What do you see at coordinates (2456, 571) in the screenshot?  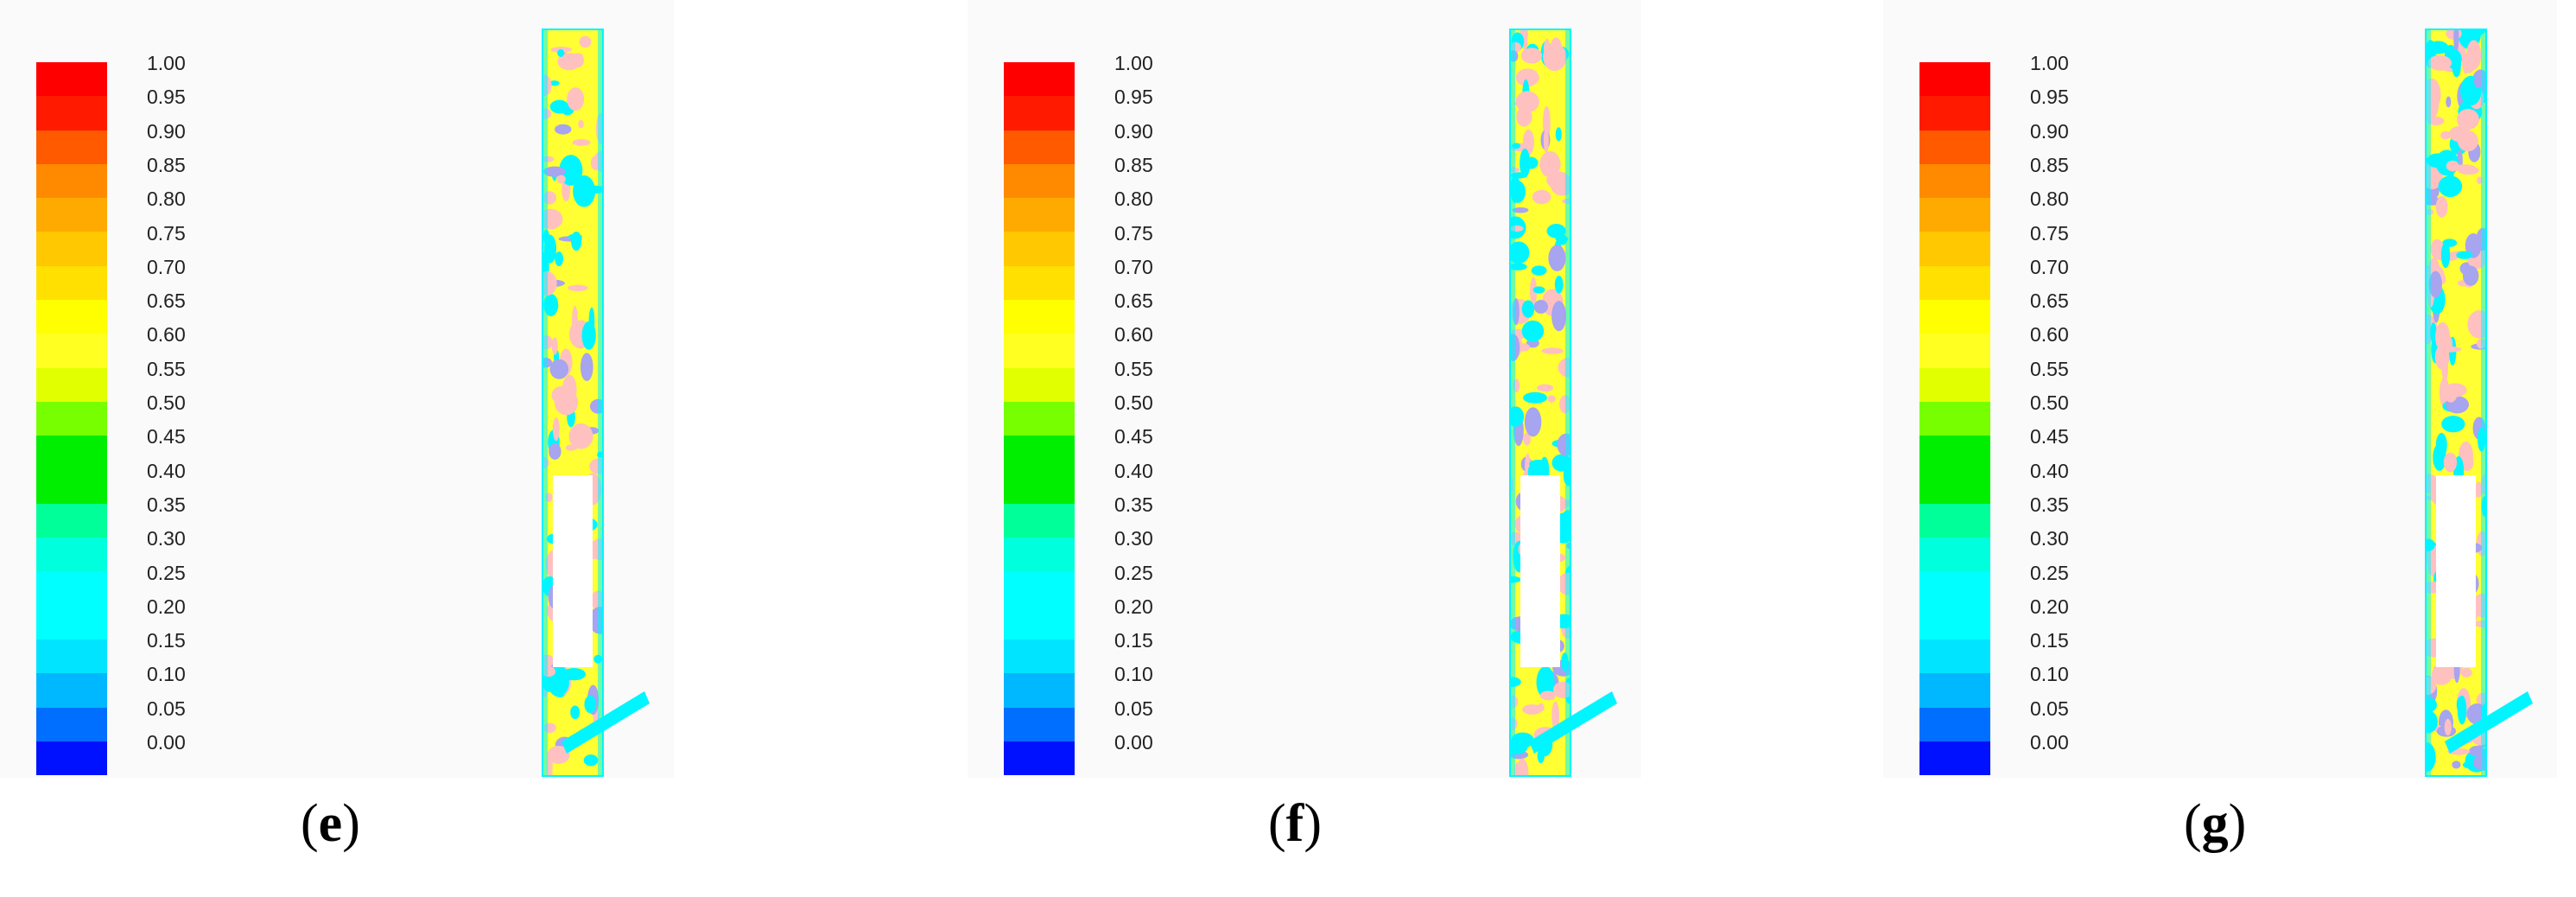 I see `internal-obstacle` at bounding box center [2456, 571].